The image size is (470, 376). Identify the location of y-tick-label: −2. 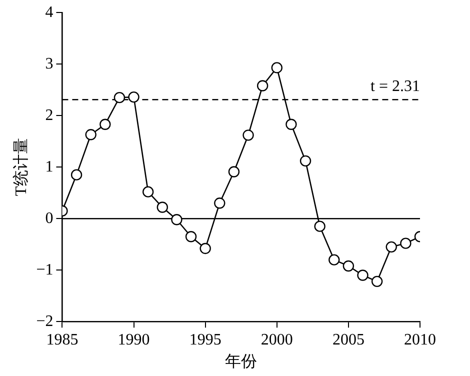
(45, 321).